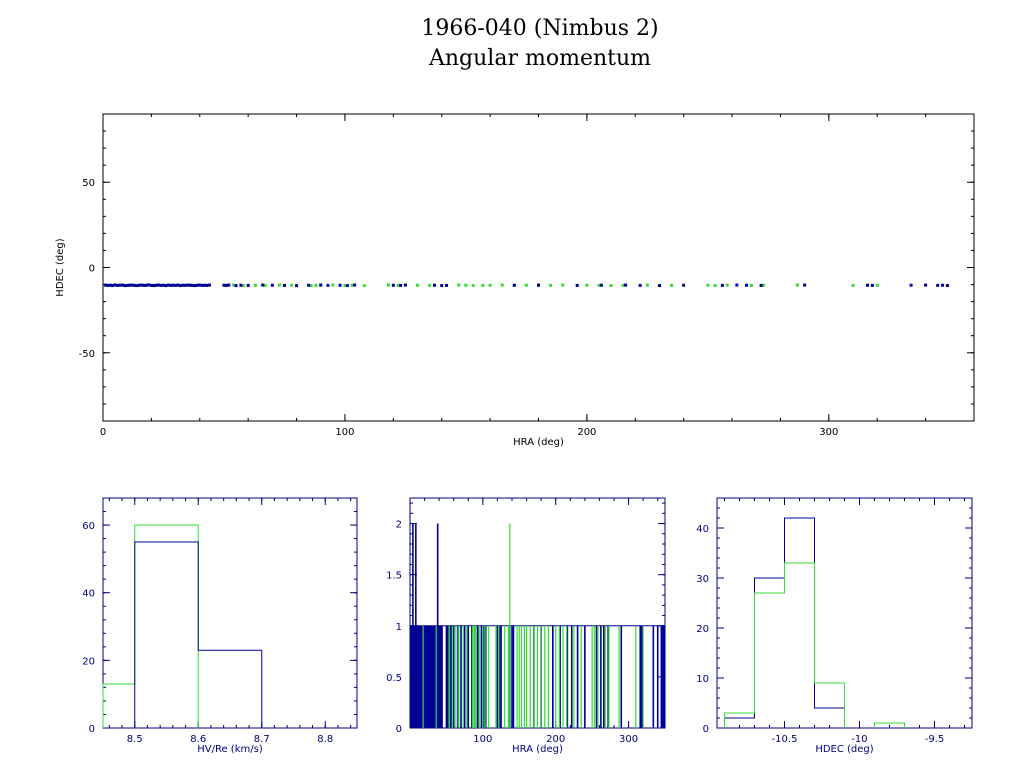 The height and width of the screenshot is (768, 1024). What do you see at coordinates (394, 576) in the screenshot?
I see `y-tick-label: 1.5` at bounding box center [394, 576].